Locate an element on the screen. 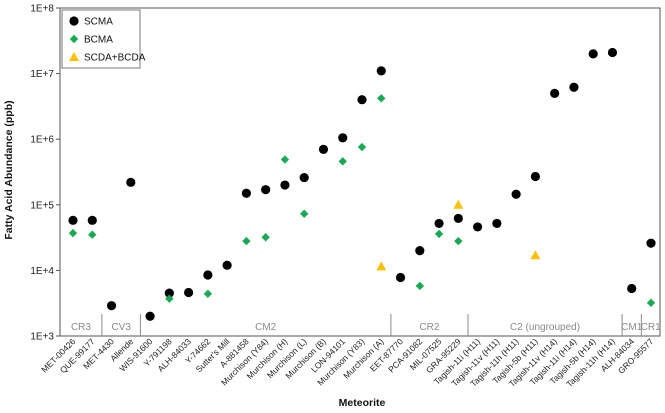 The image size is (665, 413). group-label: CR2 is located at coordinates (429, 327).